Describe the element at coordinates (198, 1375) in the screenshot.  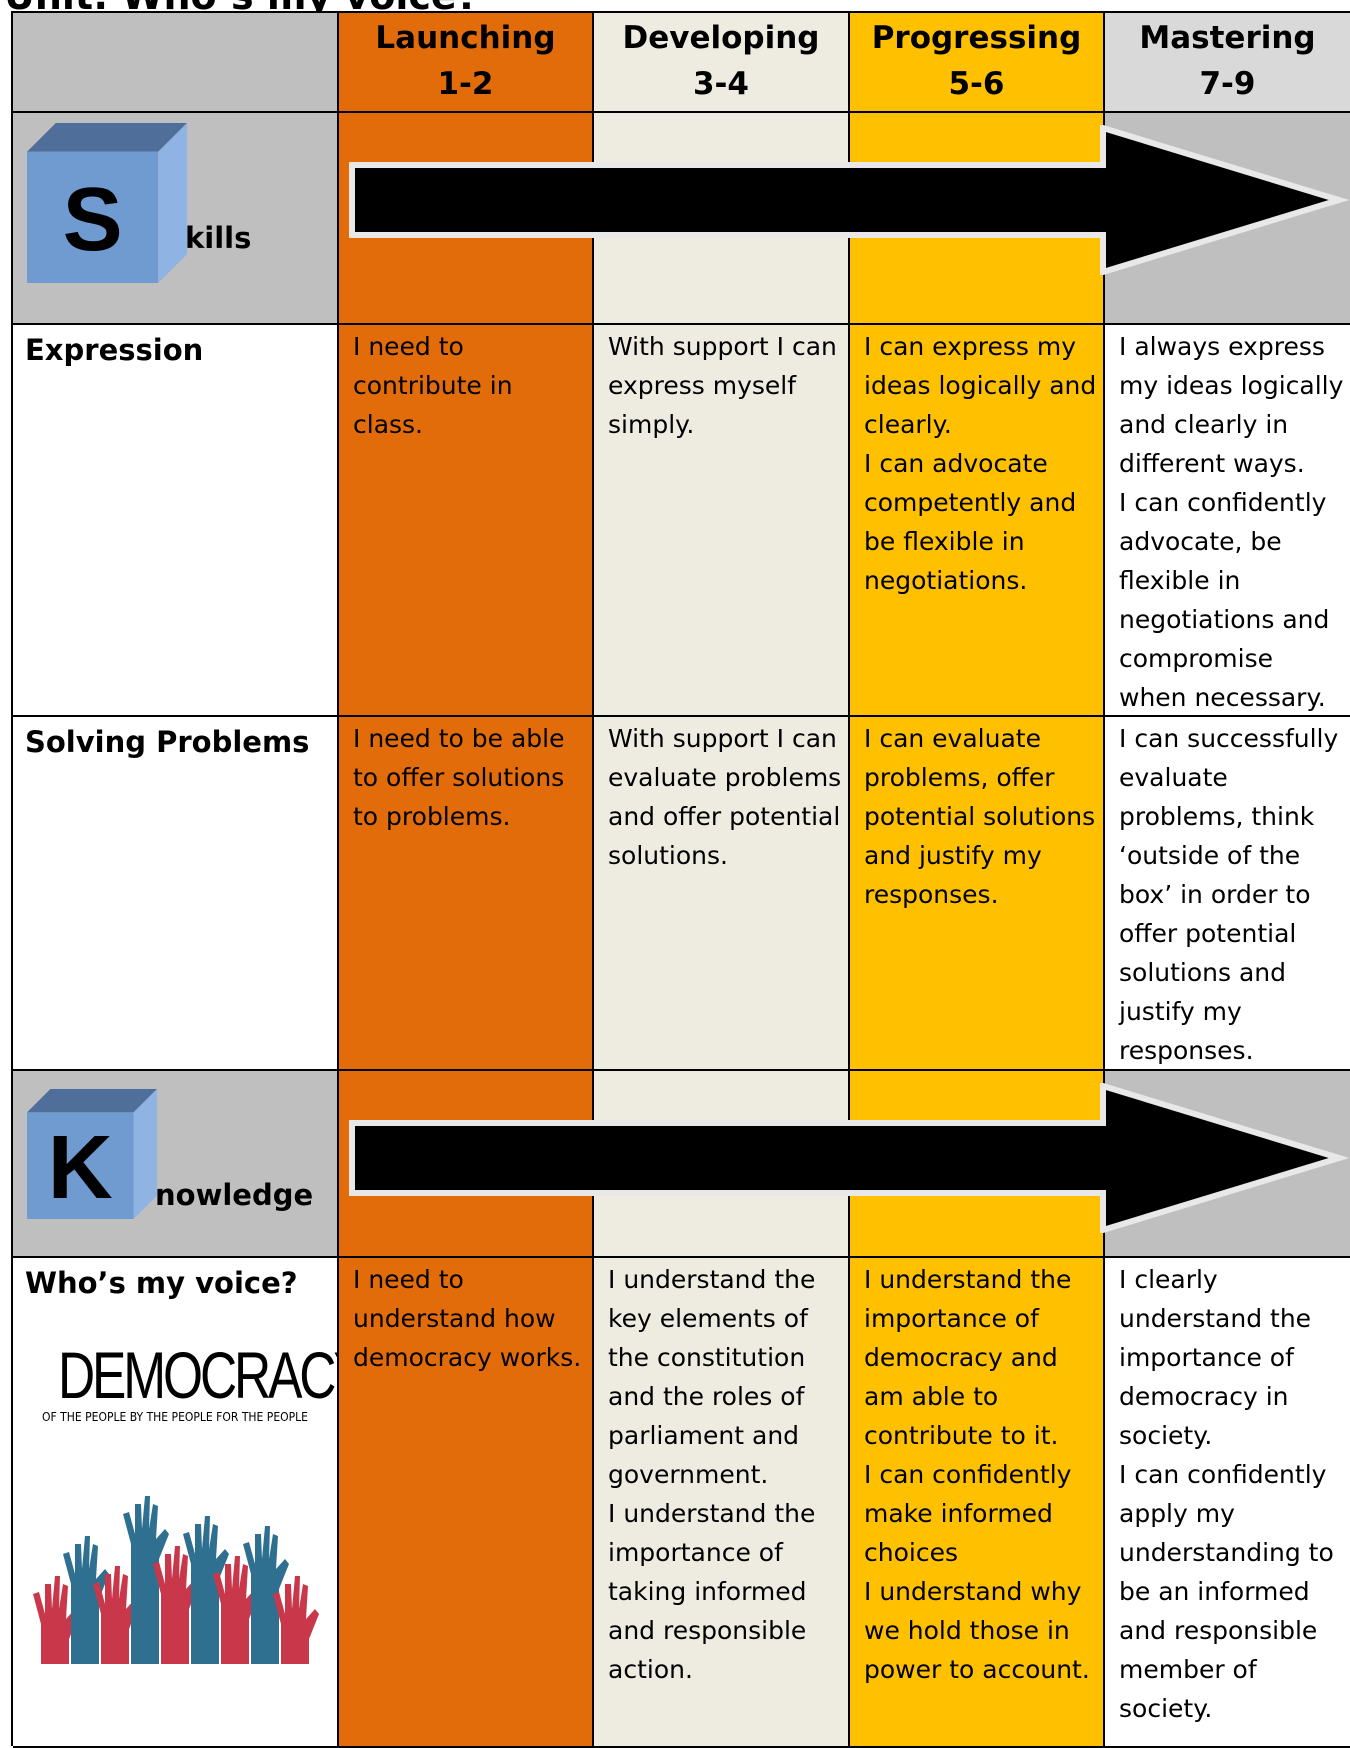
I see `image-title: DEMOCRACY` at that location.